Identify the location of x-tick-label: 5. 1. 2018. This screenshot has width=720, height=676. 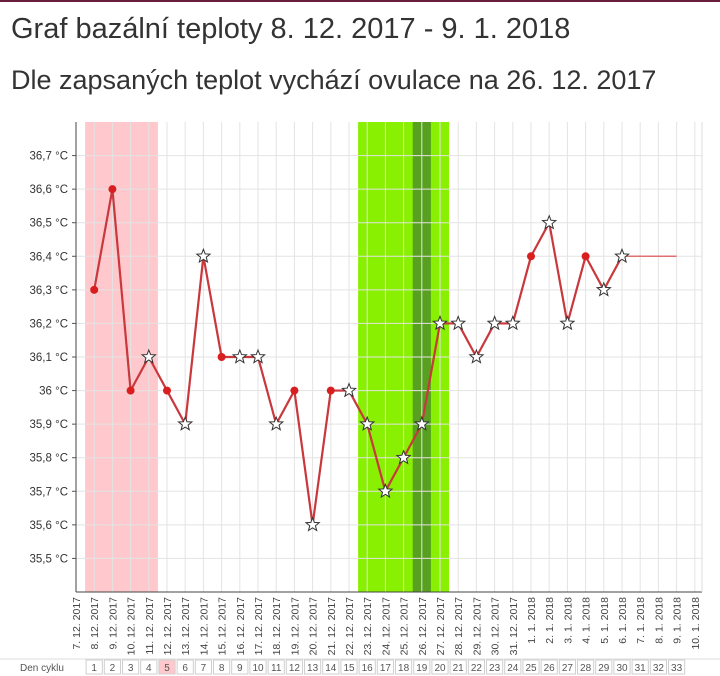
(605, 620).